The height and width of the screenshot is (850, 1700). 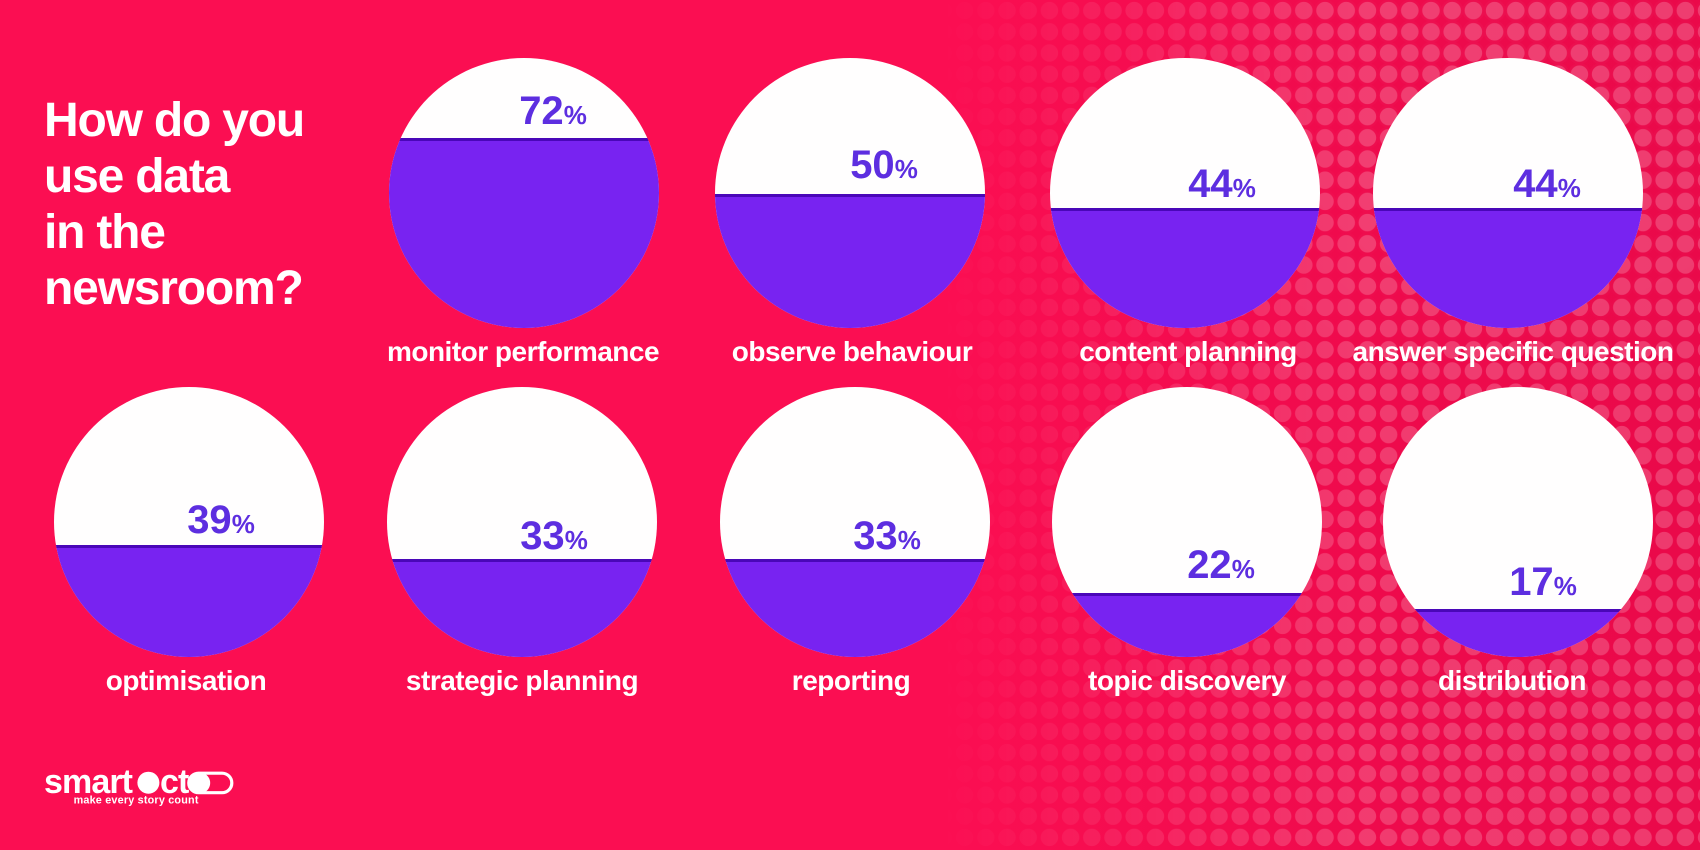 What do you see at coordinates (174, 782) in the screenshot?
I see `svg-text: ct` at bounding box center [174, 782].